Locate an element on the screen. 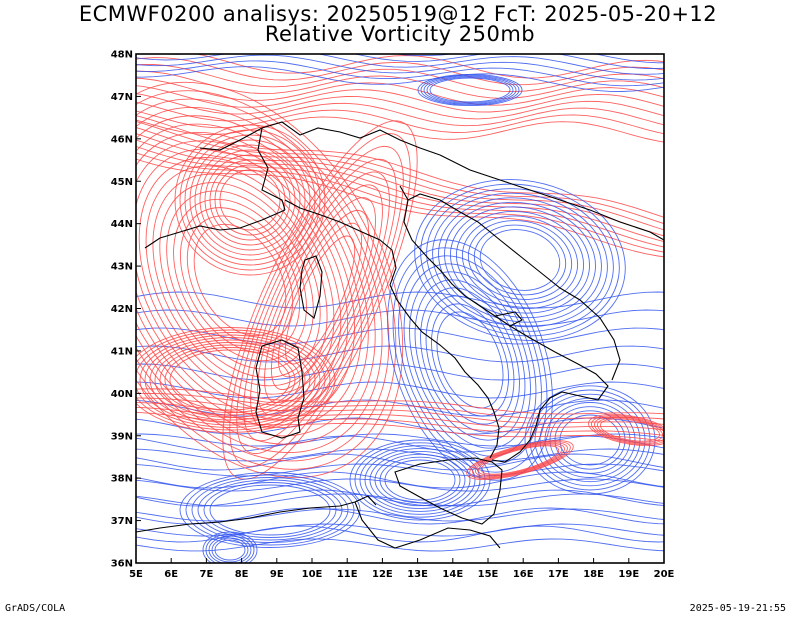 Image resolution: width=800 pixels, height=618 pixels. coastline-italy-east is located at coordinates (504, 324).